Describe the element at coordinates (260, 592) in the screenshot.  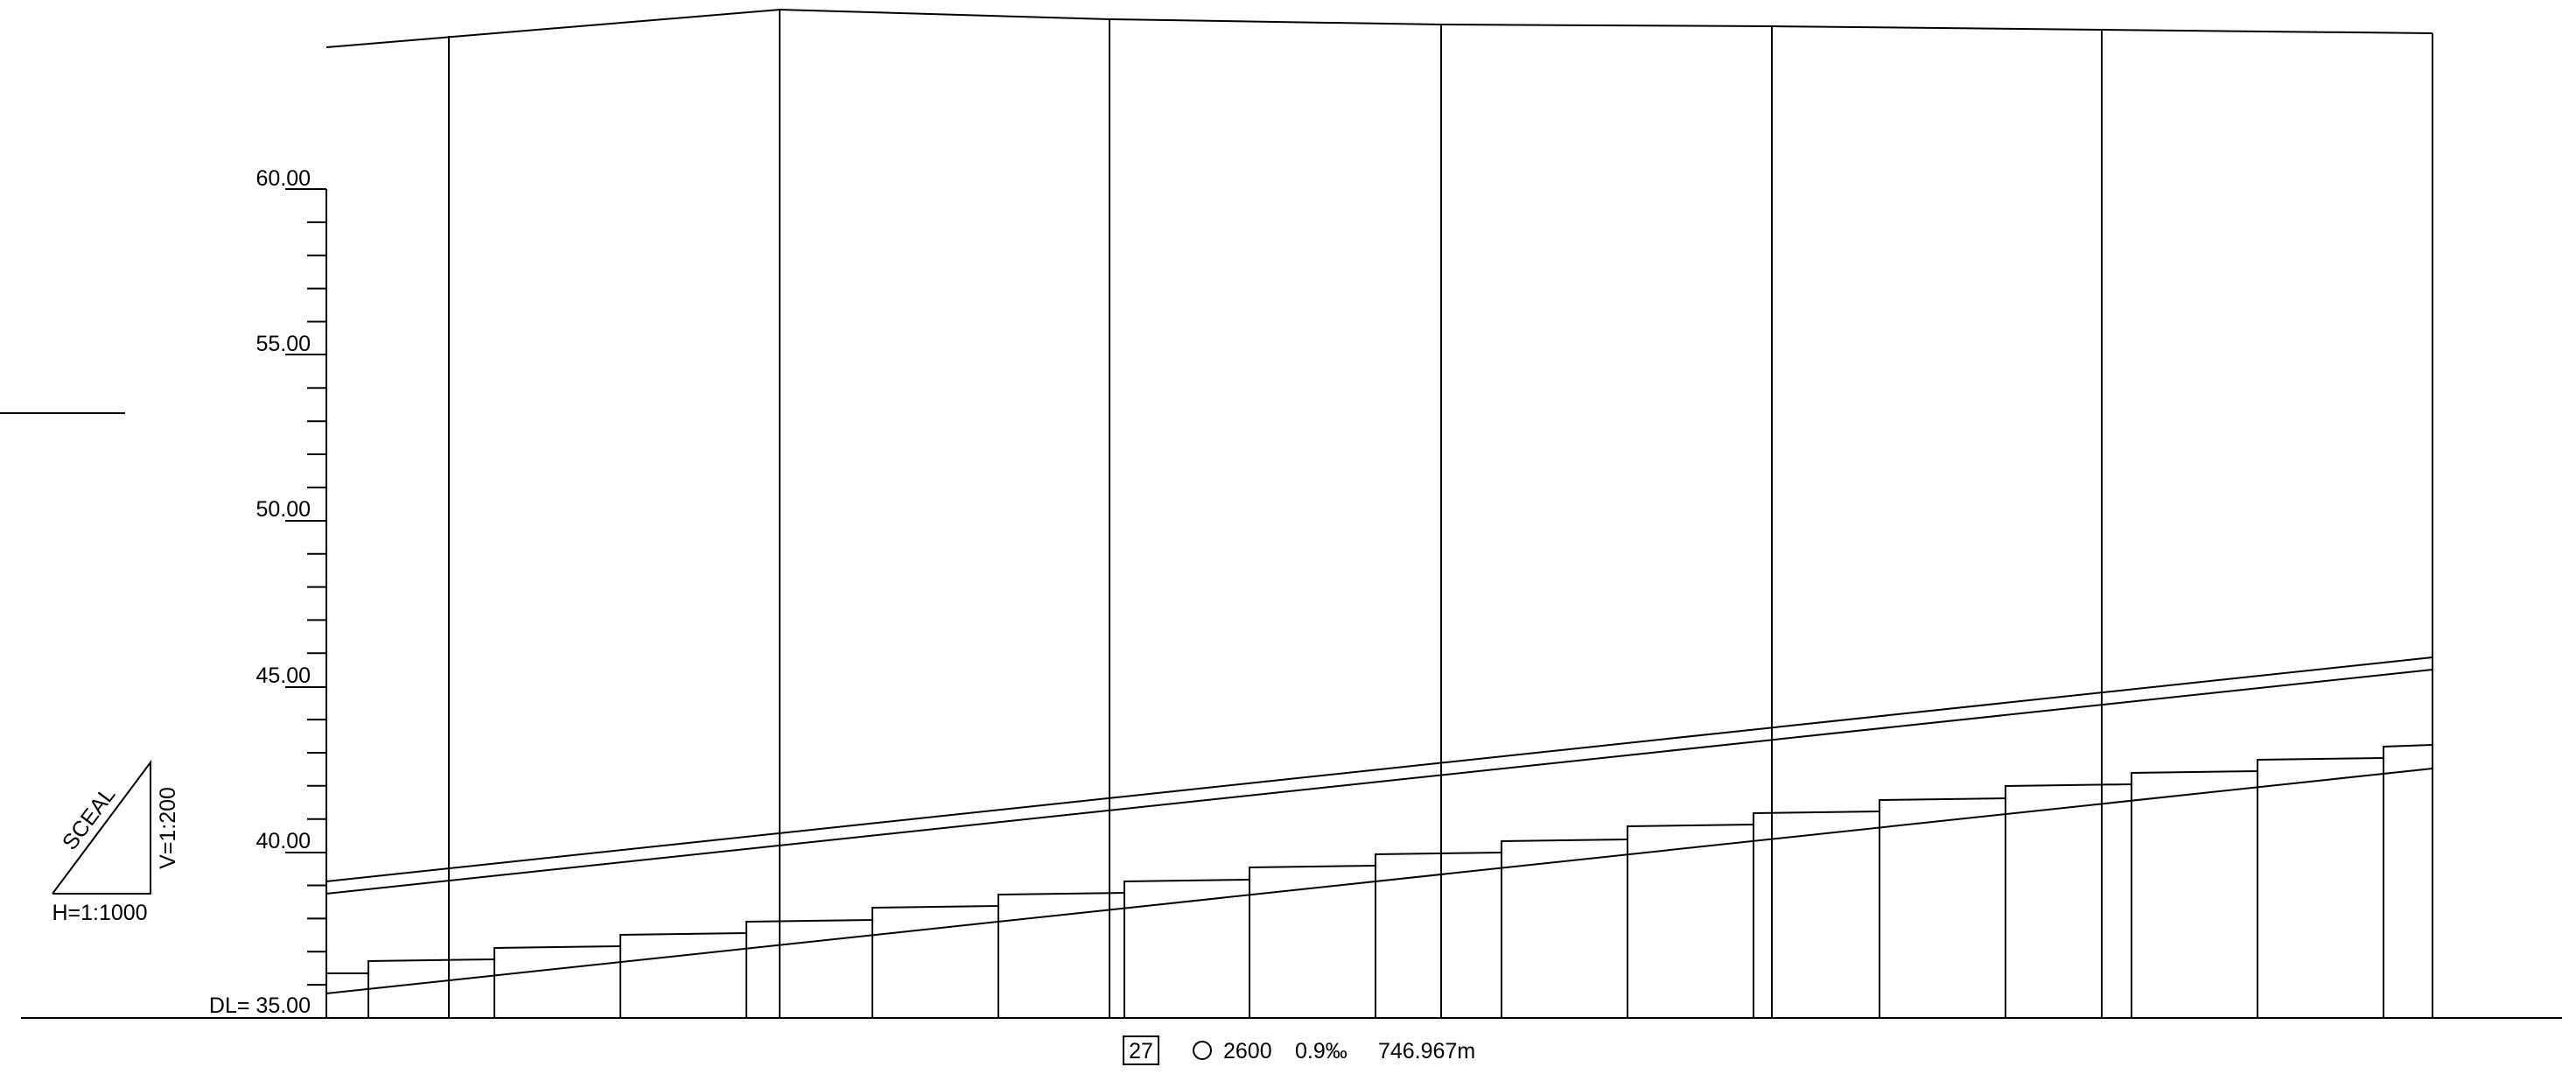
I see `elevation-labels: 60.00 55.00 50.00 45.00 40.00 DL= 35.00` at that location.